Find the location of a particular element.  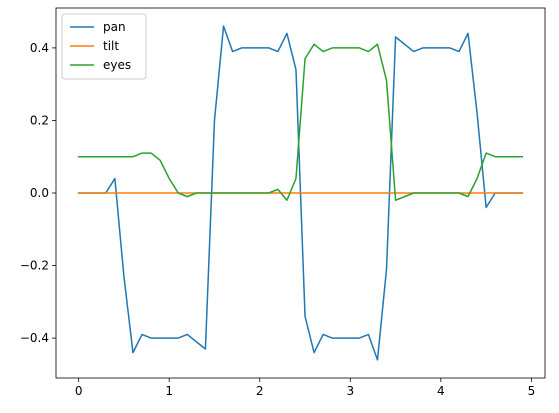

legend-label-tilt: tilt is located at coordinates (111, 46).